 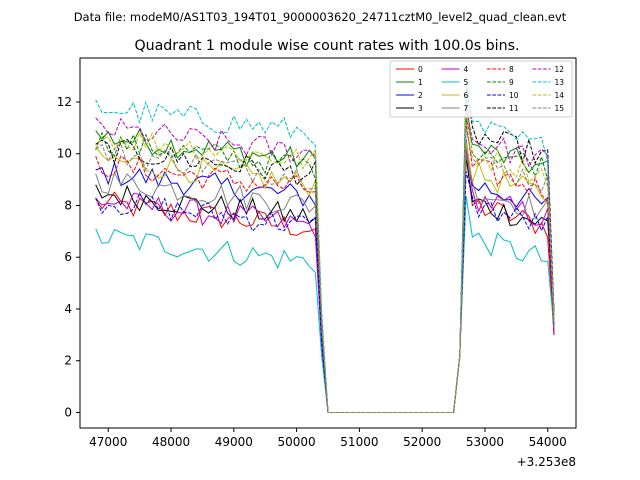 I want to click on x-tick-label: 51000, so click(x=359, y=442).